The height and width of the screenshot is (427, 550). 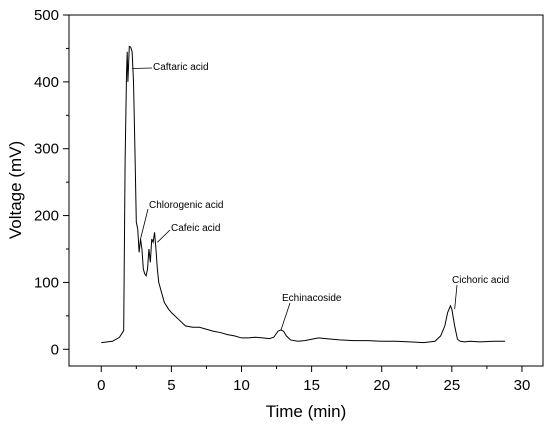 What do you see at coordinates (452, 385) in the screenshot?
I see `x-tick-label: 25` at bounding box center [452, 385].